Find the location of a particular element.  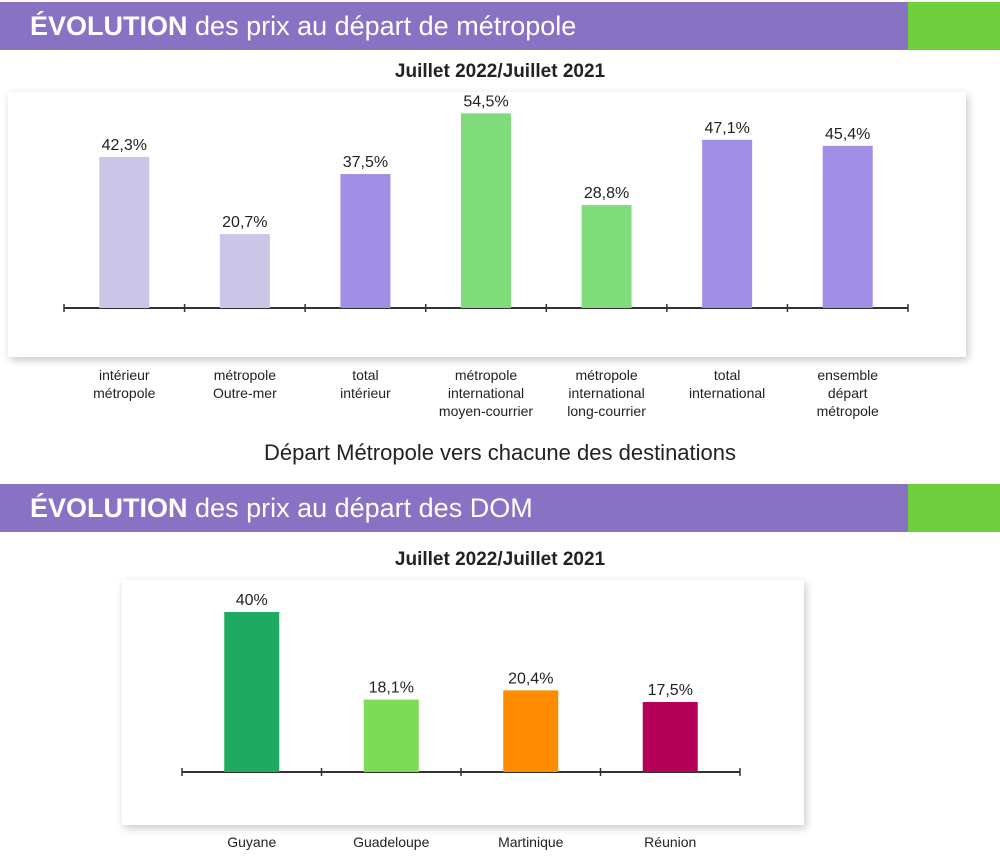

chart1-value-label: 37,5% is located at coordinates (365, 162).